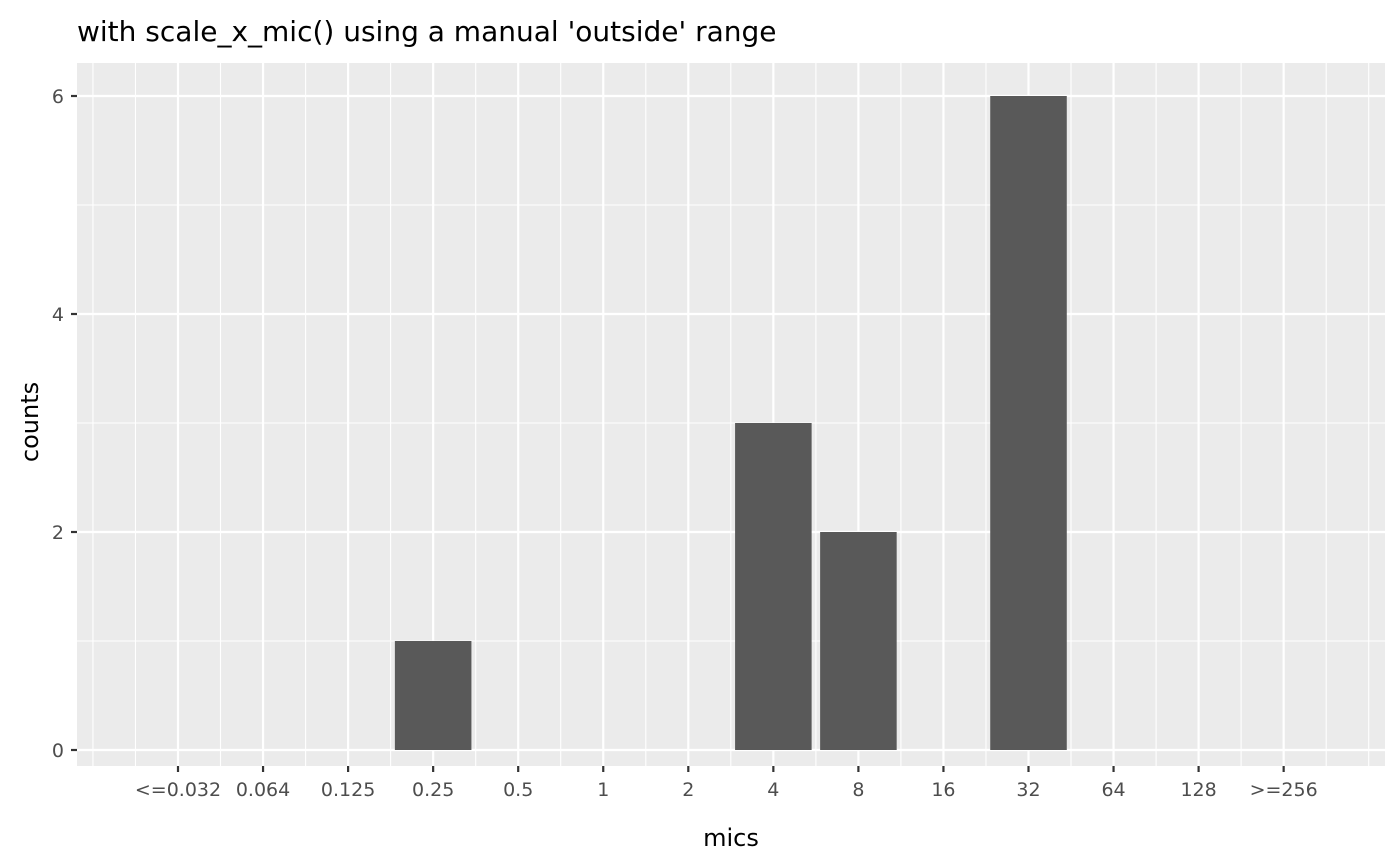 This screenshot has height=866, width=1400. What do you see at coordinates (518, 790) in the screenshot?
I see `x-tick-label: 0.5` at bounding box center [518, 790].